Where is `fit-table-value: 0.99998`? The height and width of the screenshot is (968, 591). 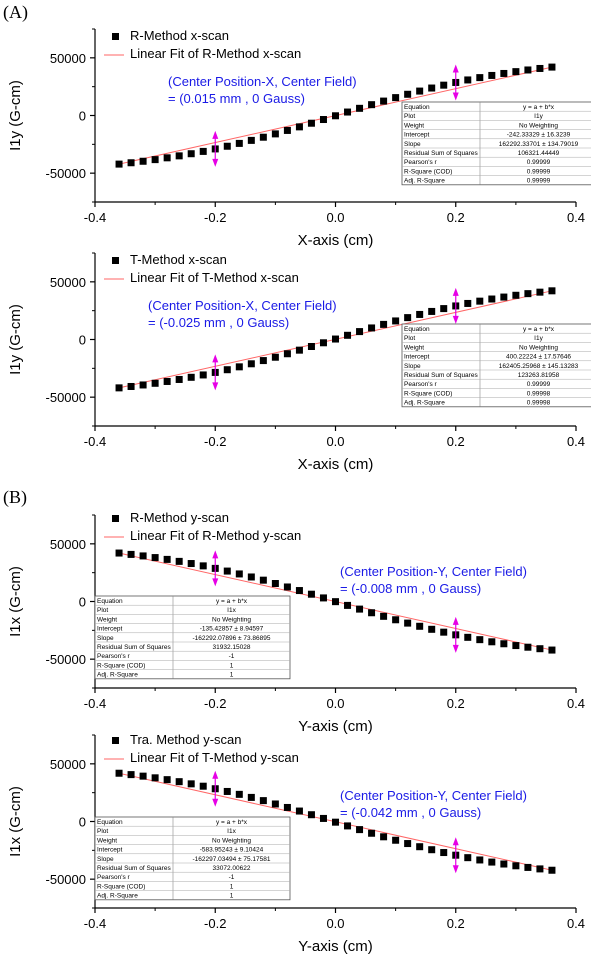
fit-table-value: 0.99998 is located at coordinates (539, 393).